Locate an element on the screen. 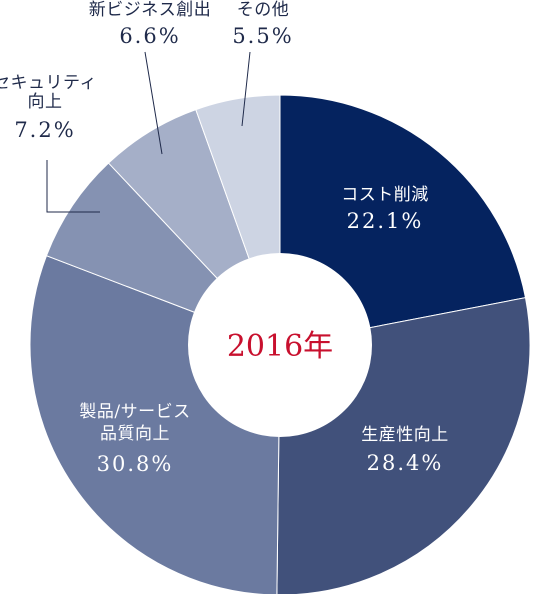  slice-name-label: 向上 is located at coordinates (45, 102).